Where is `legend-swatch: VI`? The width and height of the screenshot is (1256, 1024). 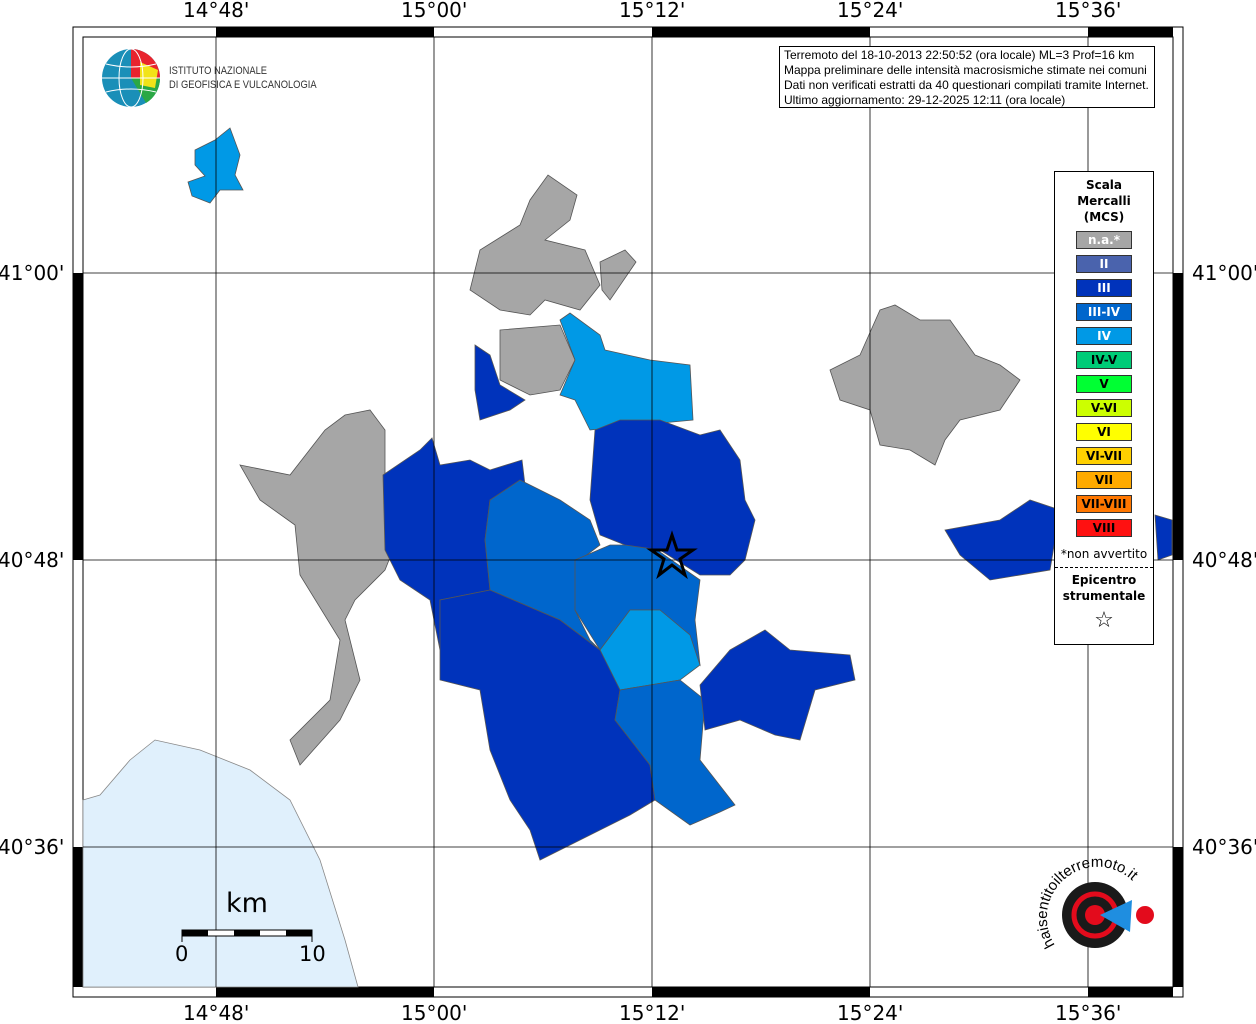
legend-swatch: VI is located at coordinates (1104, 432).